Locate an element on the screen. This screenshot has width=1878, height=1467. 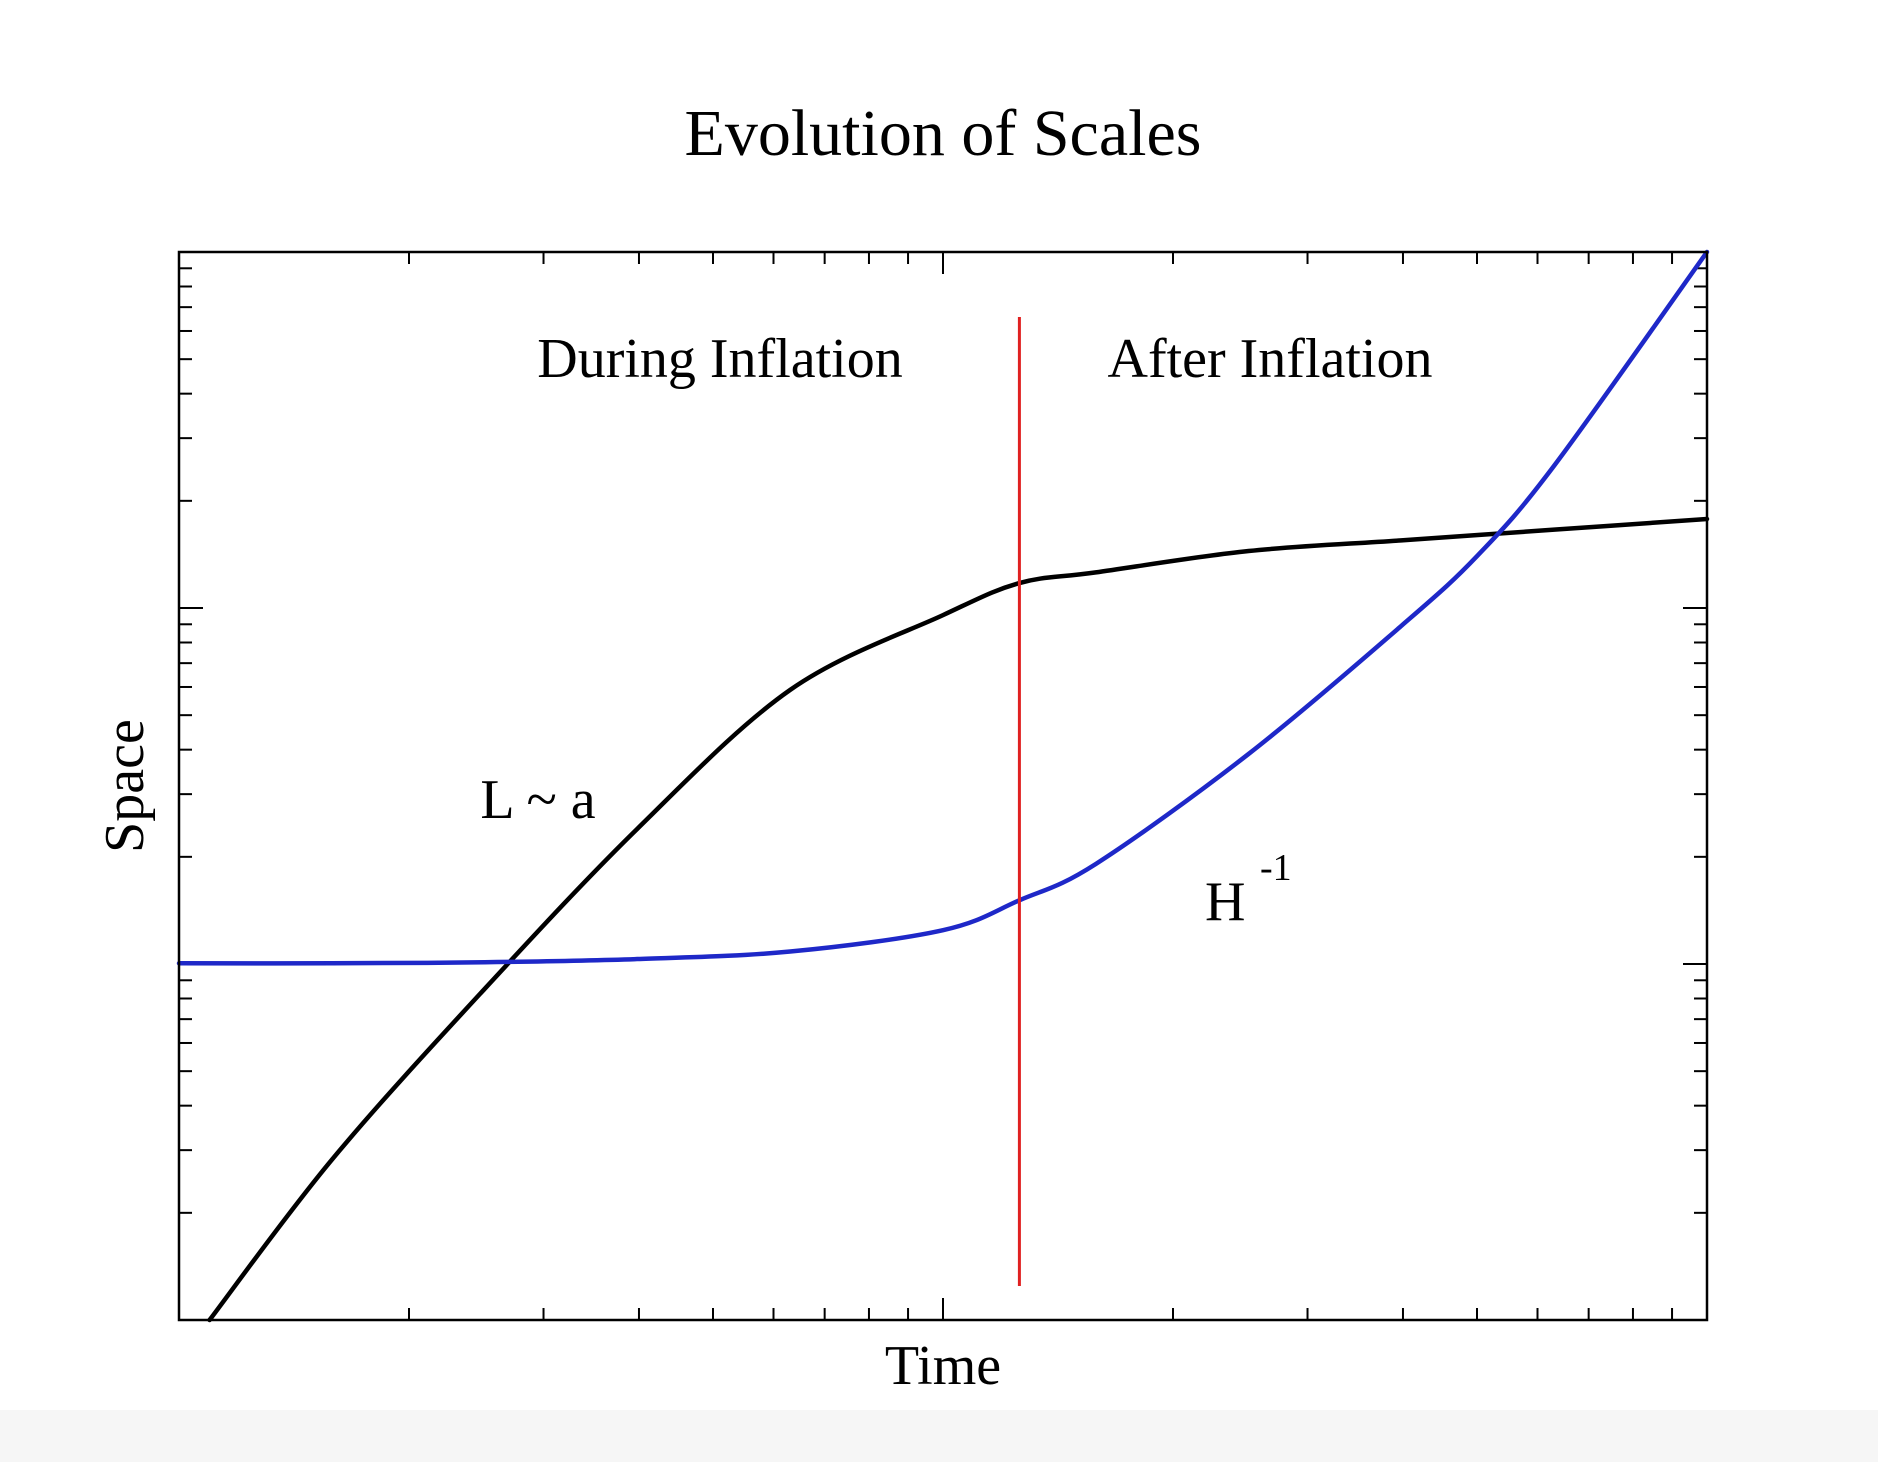
annotation-during-inflation: During Inflation is located at coordinates (719, 359).